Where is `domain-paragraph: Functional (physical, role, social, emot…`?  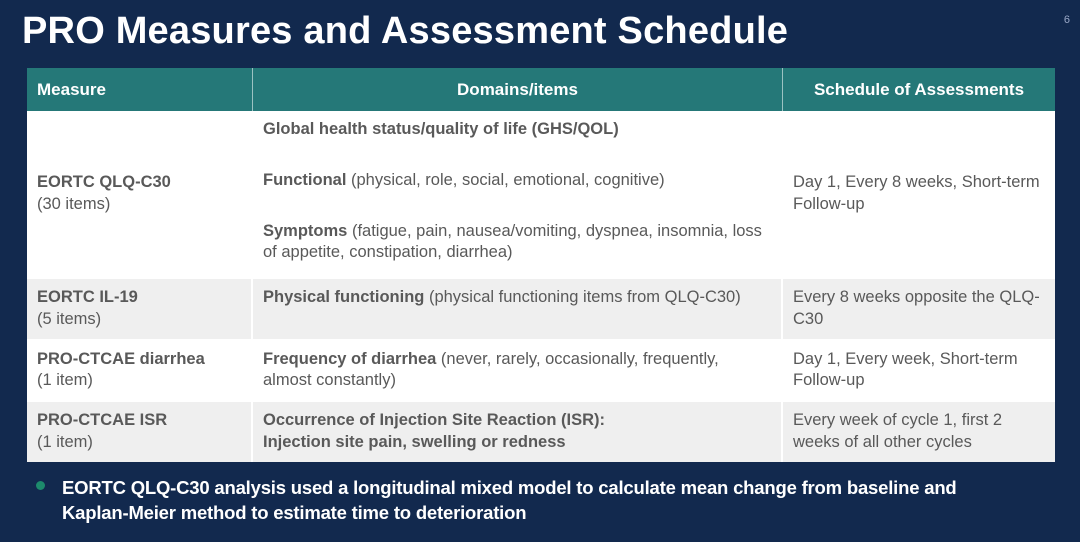
domain-paragraph: Functional (physical, role, social, emot… is located at coordinates (516, 181).